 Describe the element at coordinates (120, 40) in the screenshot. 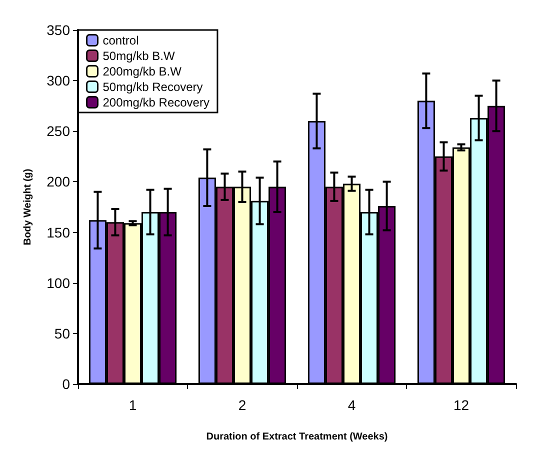

I see `legend-label: control` at that location.